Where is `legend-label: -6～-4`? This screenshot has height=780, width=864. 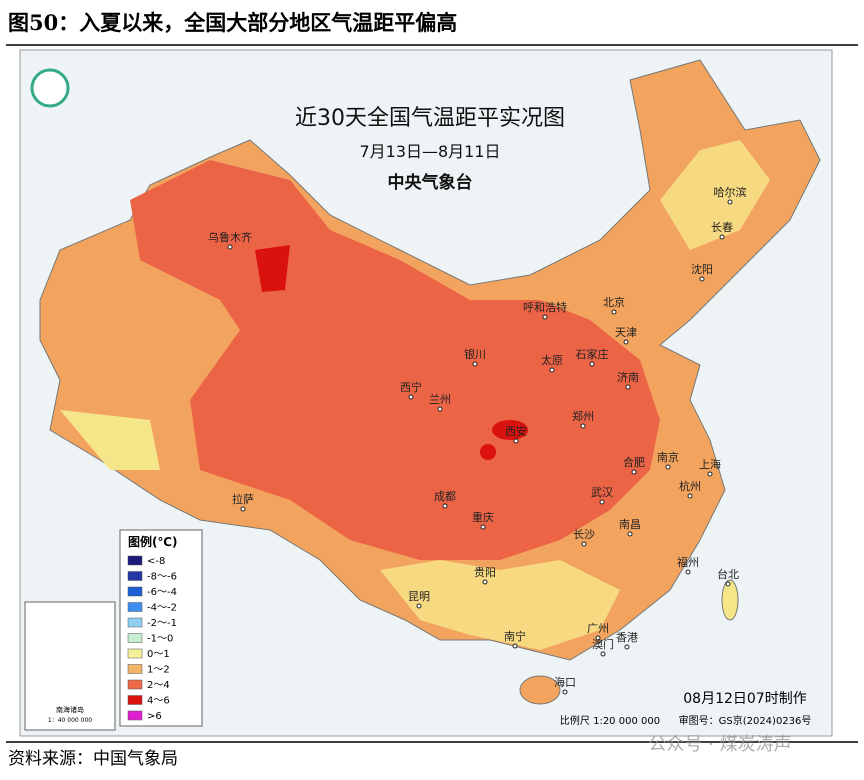
legend-label: -6～-4 is located at coordinates (162, 592).